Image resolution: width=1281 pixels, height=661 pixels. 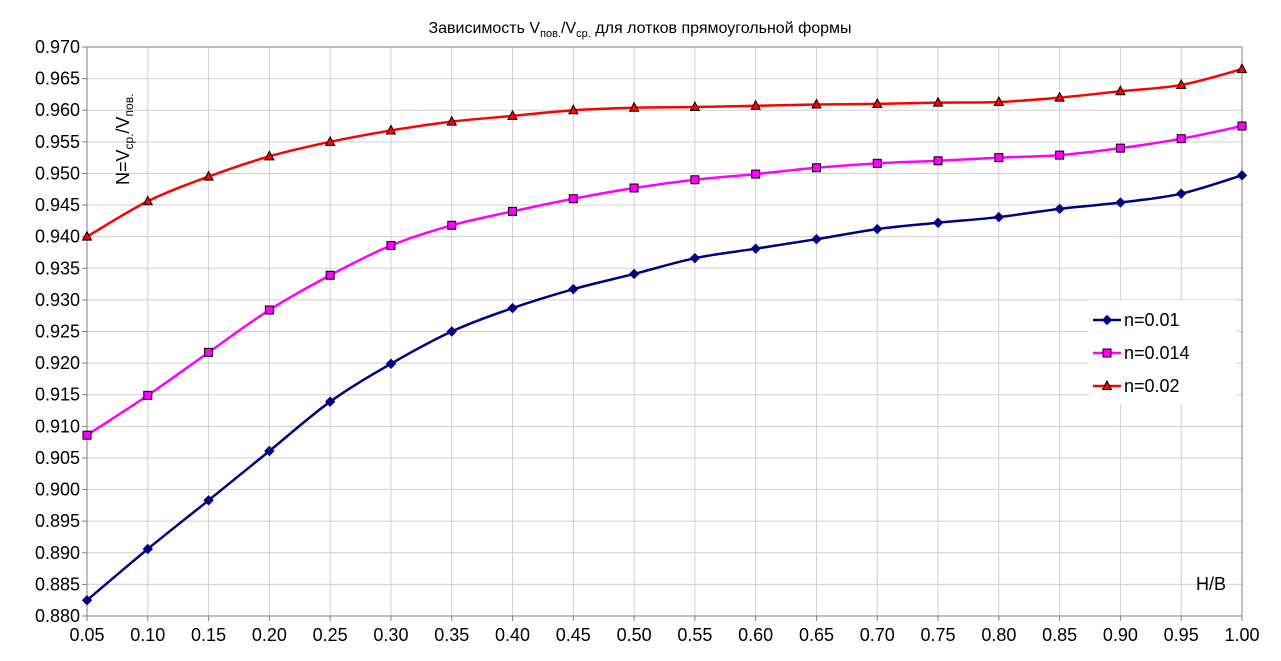 What do you see at coordinates (550, 34) in the screenshot?
I see `title-sub1: пов.` at bounding box center [550, 34].